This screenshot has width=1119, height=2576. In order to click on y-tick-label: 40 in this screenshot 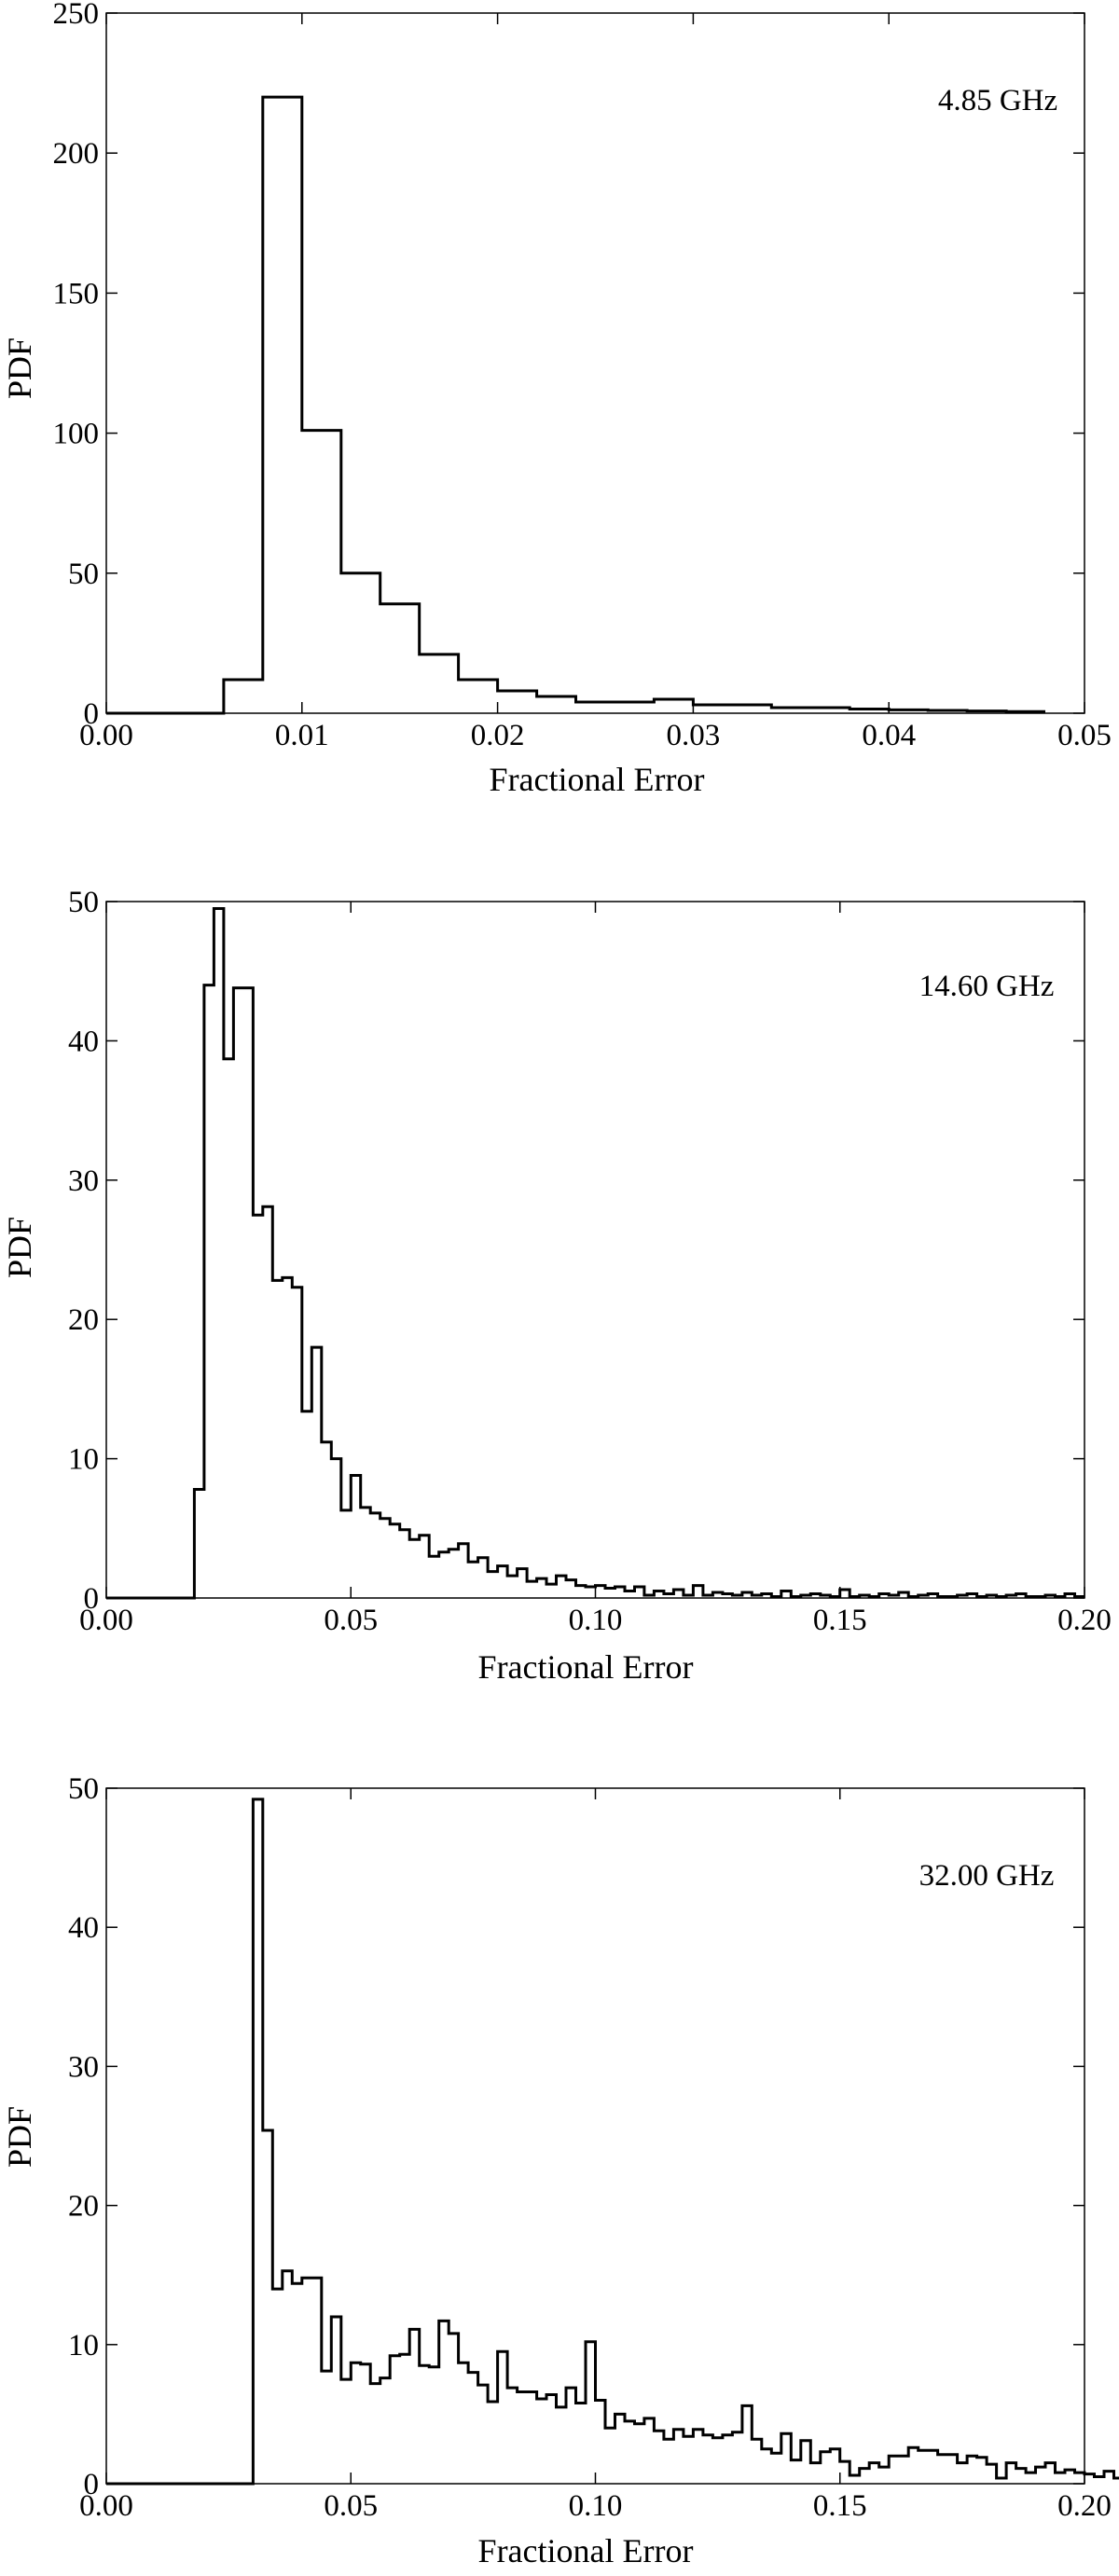, I will do `click(83, 1041)`.